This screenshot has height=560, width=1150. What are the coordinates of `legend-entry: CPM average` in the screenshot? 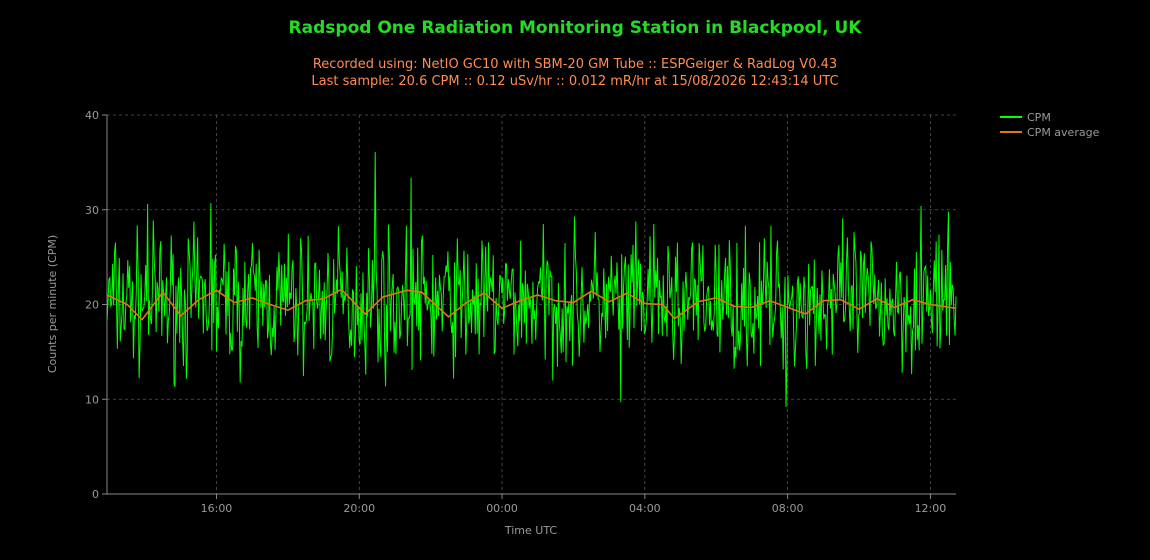 It's located at (1063, 132).